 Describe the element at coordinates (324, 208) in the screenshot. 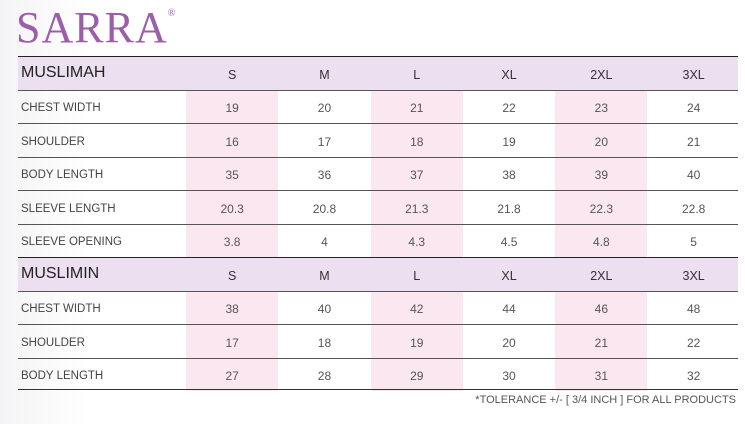

I see `value: 20.8` at that location.